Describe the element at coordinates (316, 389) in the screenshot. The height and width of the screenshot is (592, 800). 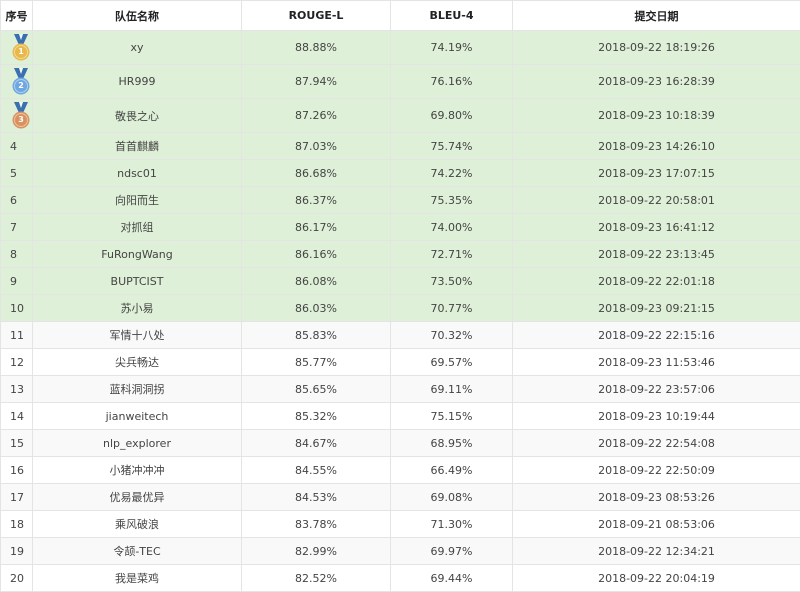
I see `rouge-score-cell: 85.65%` at that location.